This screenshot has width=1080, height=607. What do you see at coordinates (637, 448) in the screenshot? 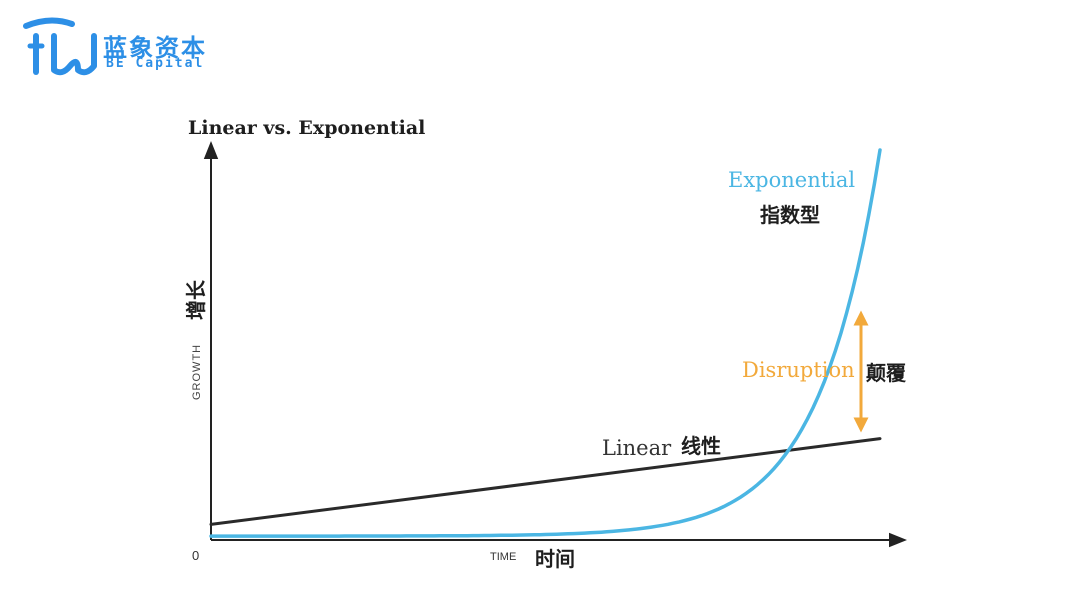
I see `series-linear-label: Linear` at bounding box center [637, 448].